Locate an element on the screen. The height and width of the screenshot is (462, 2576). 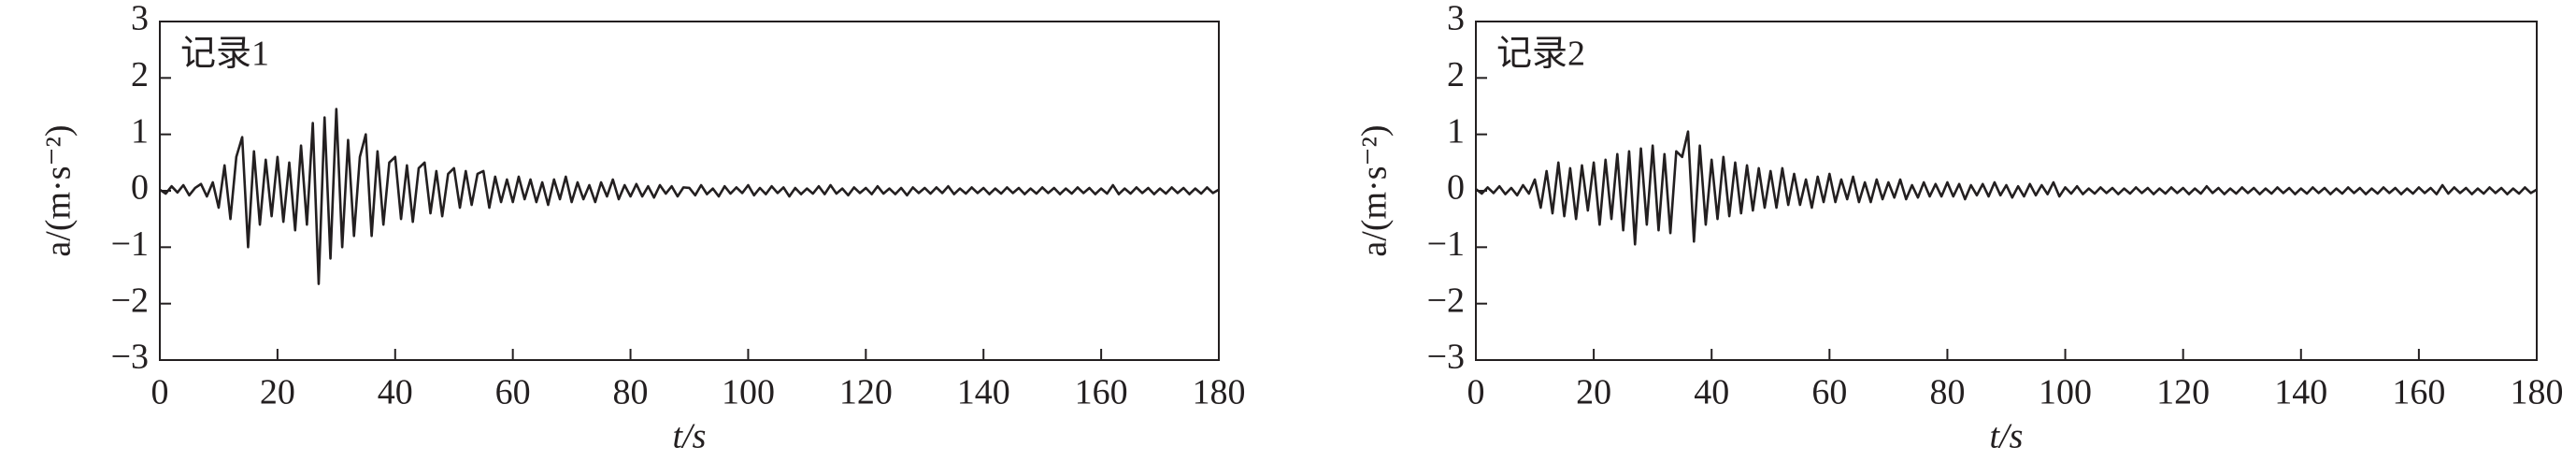
record-label: 记录1 is located at coordinates (224, 55).